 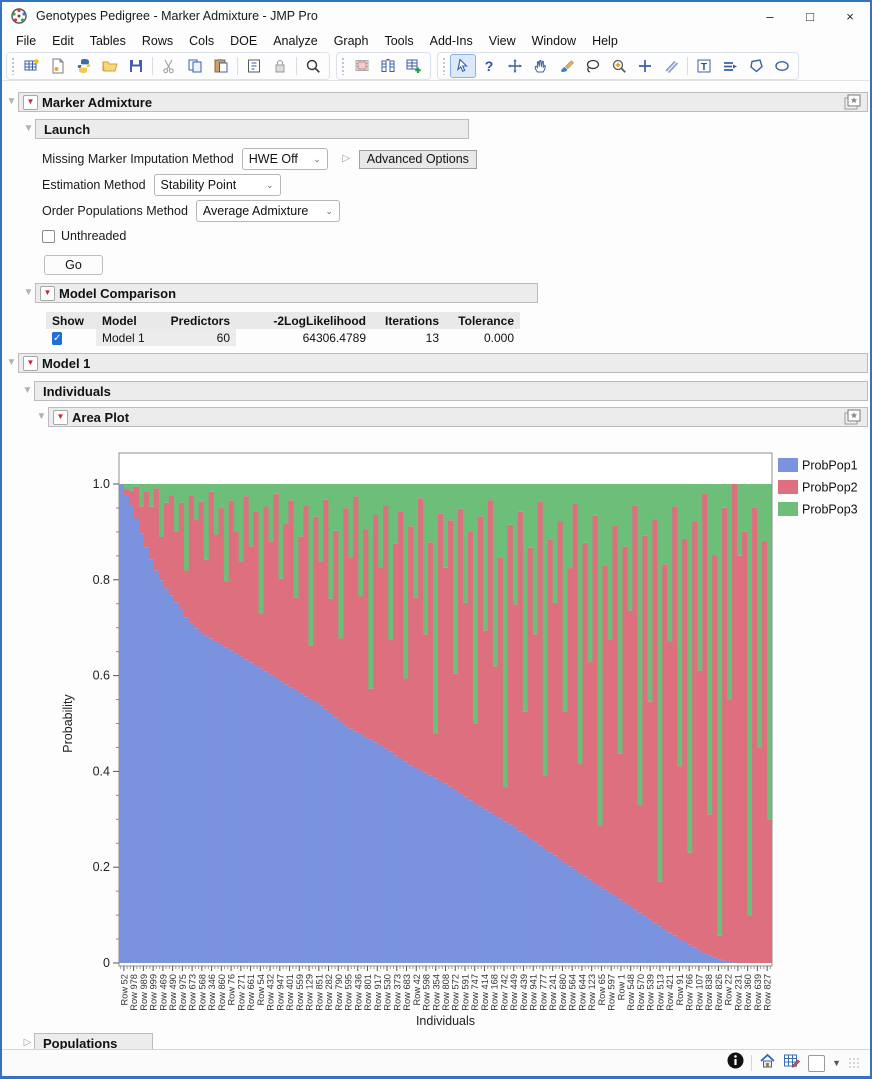 I want to click on svg-text: Row 449, so click(x=514, y=992).